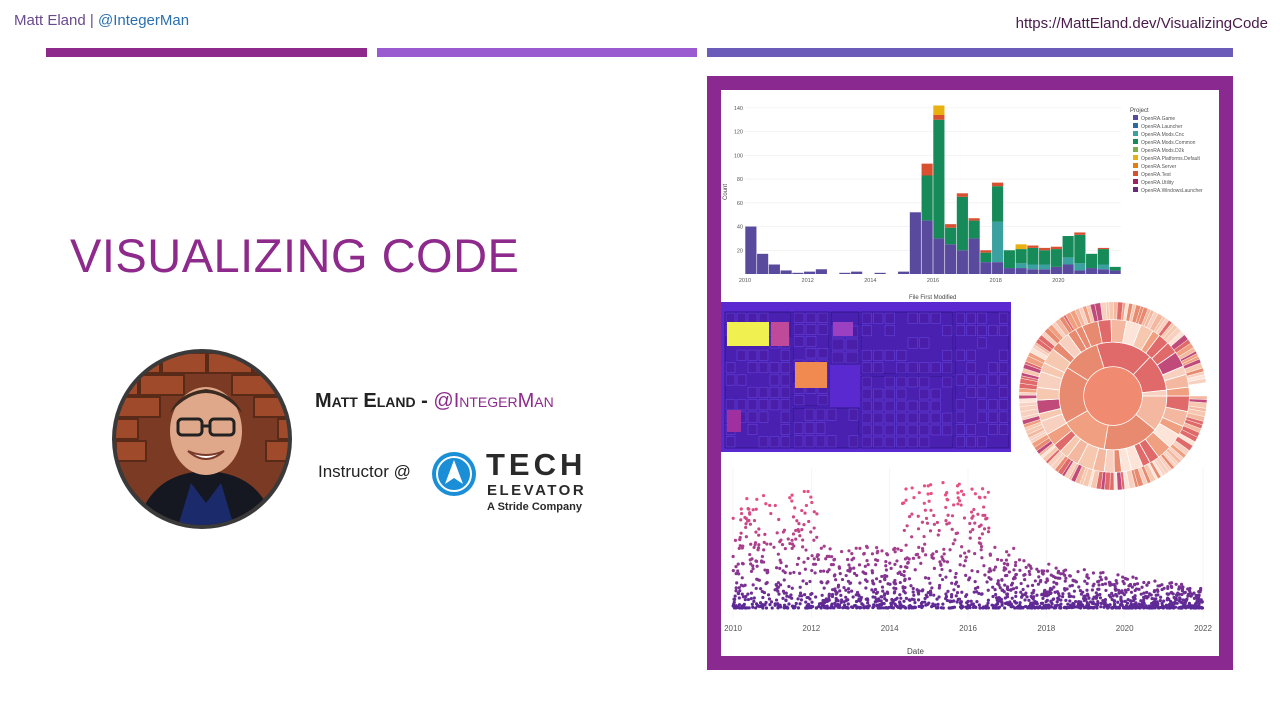 Image resolution: width=1280 pixels, height=720 pixels. What do you see at coordinates (740, 204) in the screenshot?
I see `y-tick-label: 60` at bounding box center [740, 204].